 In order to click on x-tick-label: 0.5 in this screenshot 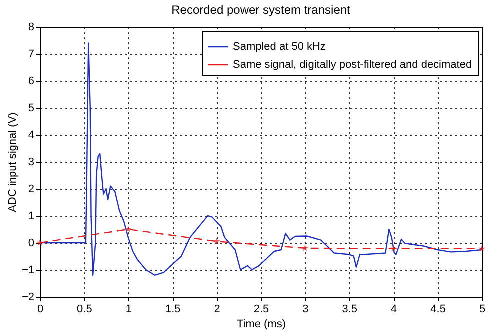, I will do `click(84, 310)`.